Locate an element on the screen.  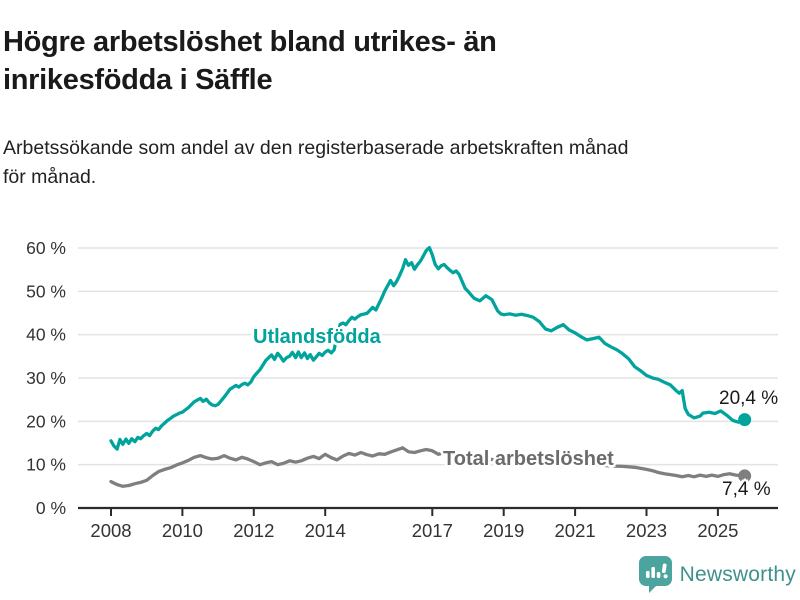
x-tick-label: 2025 is located at coordinates (717, 530).